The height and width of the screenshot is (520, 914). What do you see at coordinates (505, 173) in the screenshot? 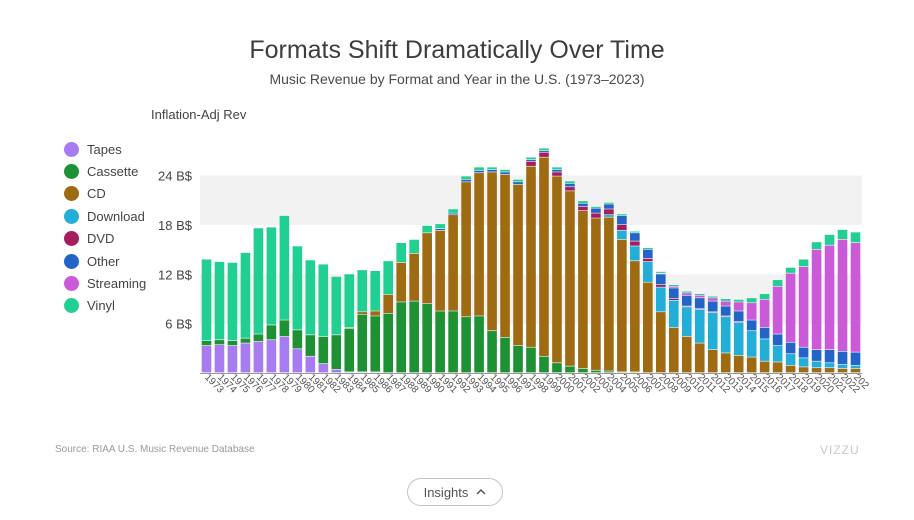
I see `bar-other-1996` at bounding box center [505, 173].